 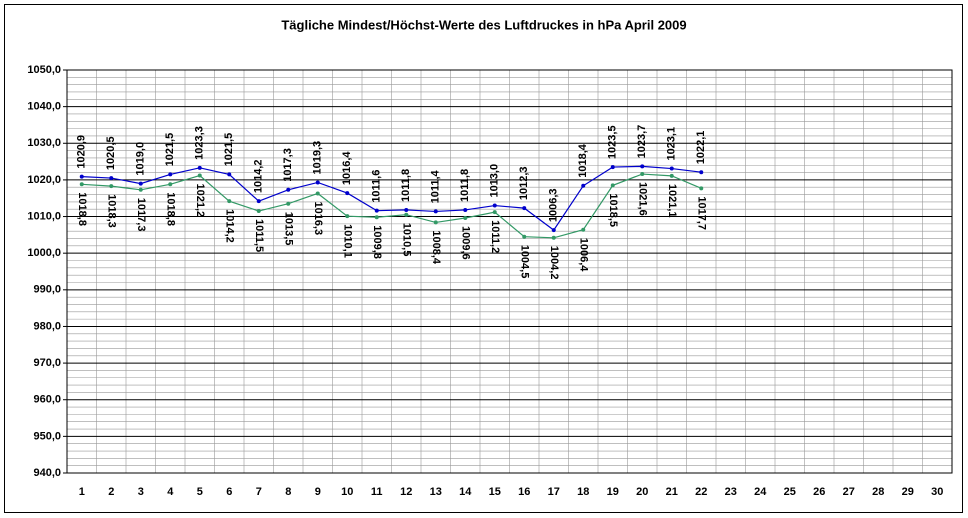 I want to click on data-label: 1004,5, so click(x=524, y=262).